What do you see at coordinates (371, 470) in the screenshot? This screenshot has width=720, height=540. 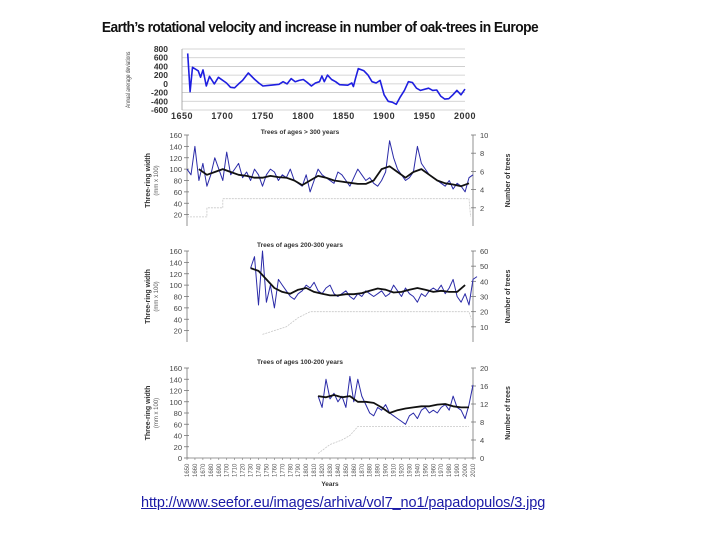 I see `x-tick-label: 1880` at bounding box center [371, 470].